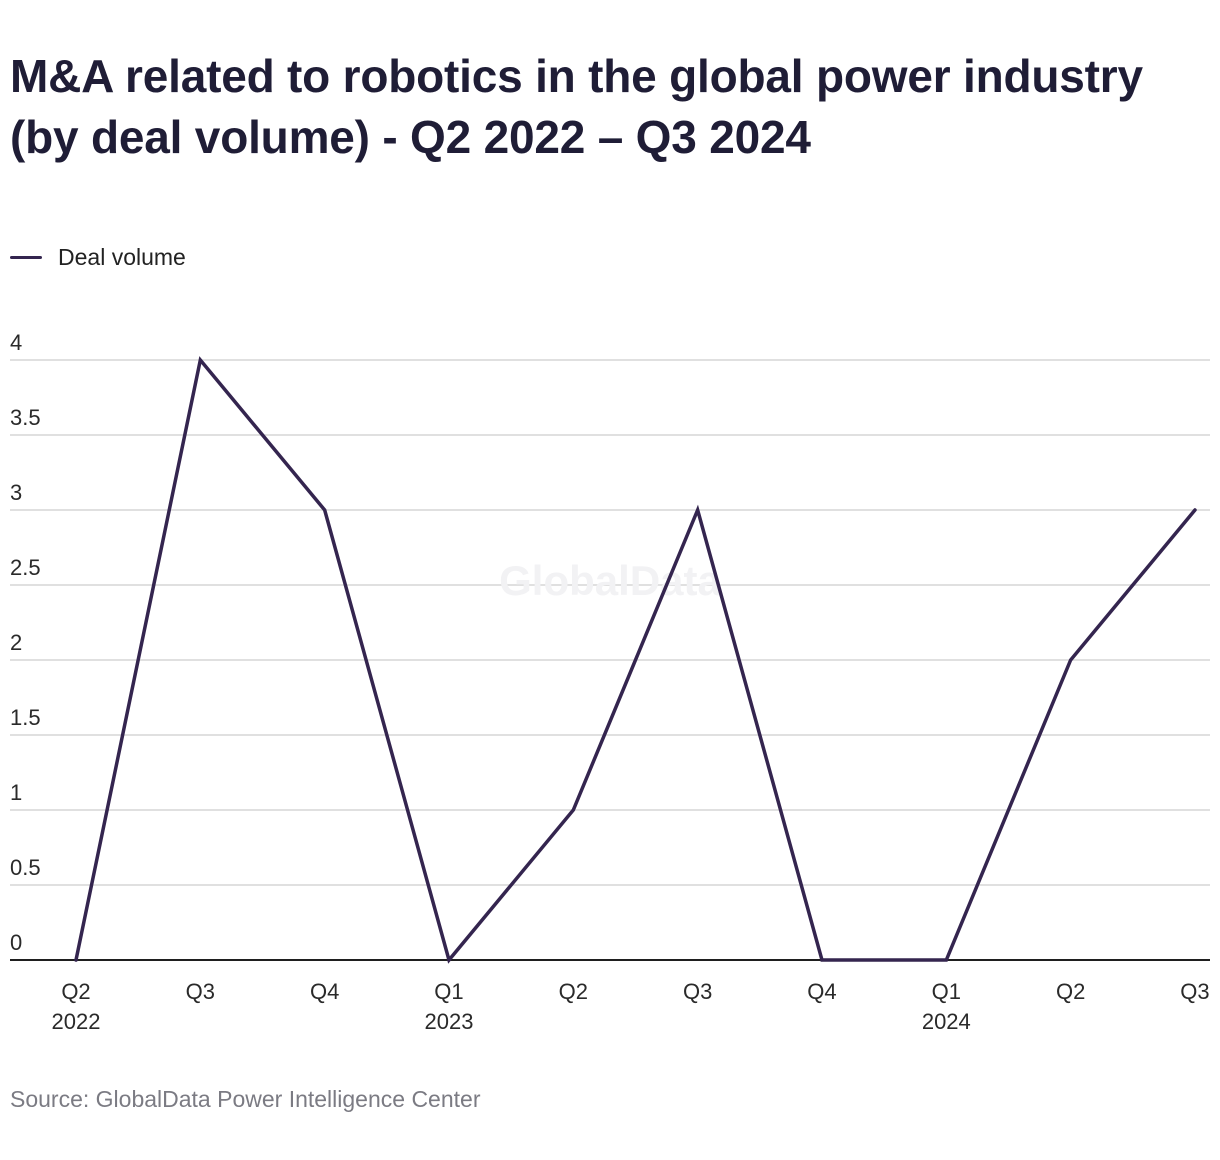 Image resolution: width=1220 pixels, height=1160 pixels. I want to click on x-tick-year-label: 2022, so click(76, 1021).